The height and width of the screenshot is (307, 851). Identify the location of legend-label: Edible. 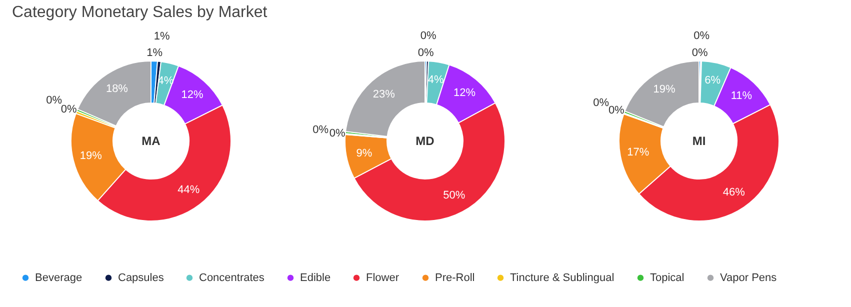
(315, 278).